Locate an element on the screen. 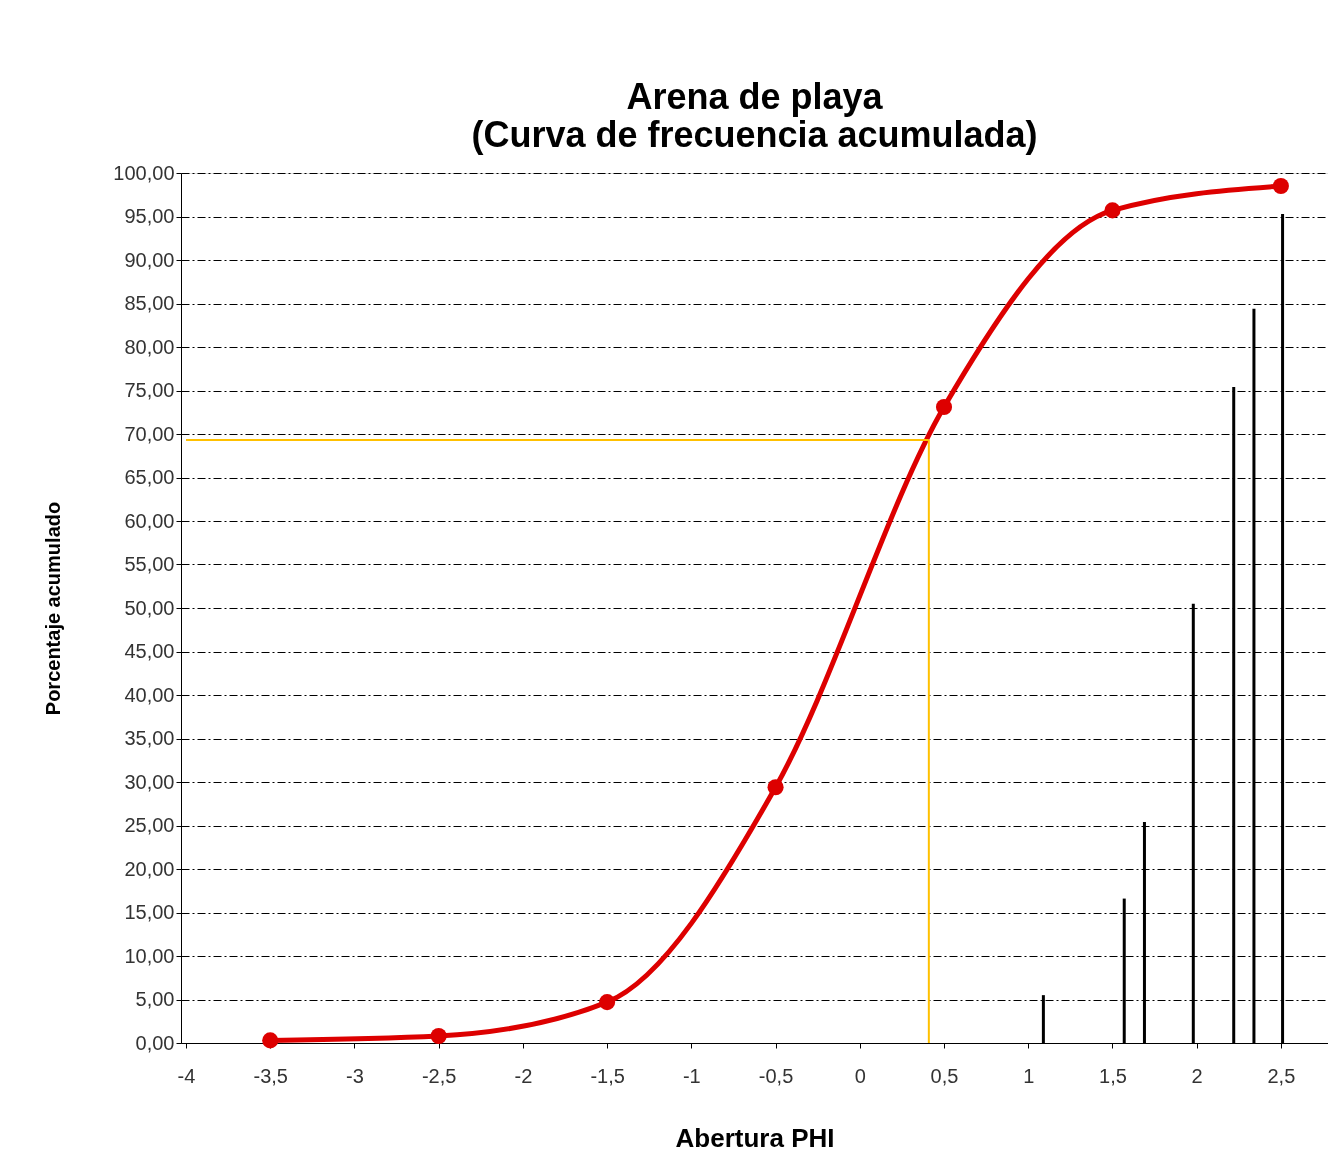 The height and width of the screenshot is (1174, 1328). x-tick-label: -3 is located at coordinates (355, 1075).